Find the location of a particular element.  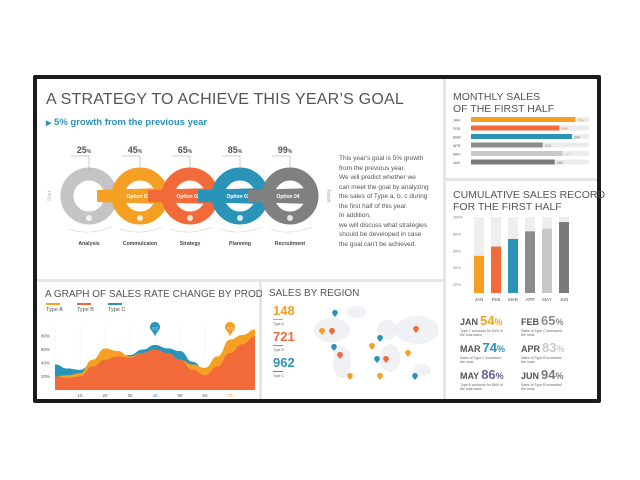

description-line: the sales of Type a, b, c during is located at coordinates (383, 196).